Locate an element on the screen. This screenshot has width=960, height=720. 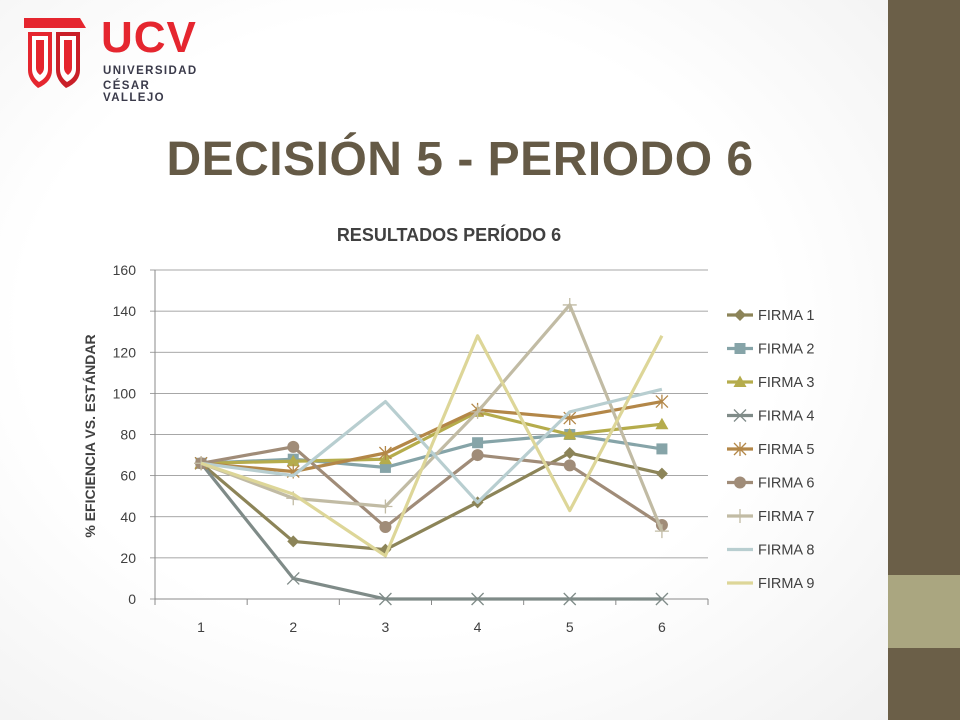
legend-item: FIRMA 6 is located at coordinates (770, 484).